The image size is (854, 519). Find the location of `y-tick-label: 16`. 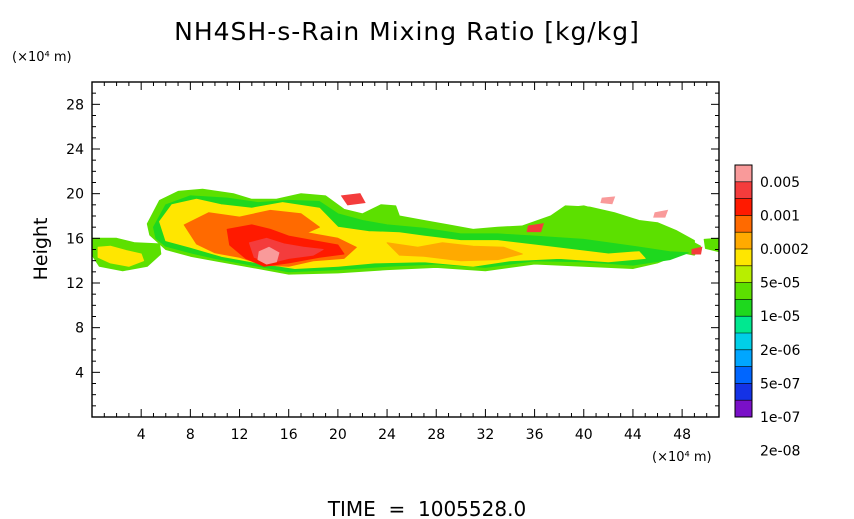

y-tick-label: 16 is located at coordinates (75, 239).